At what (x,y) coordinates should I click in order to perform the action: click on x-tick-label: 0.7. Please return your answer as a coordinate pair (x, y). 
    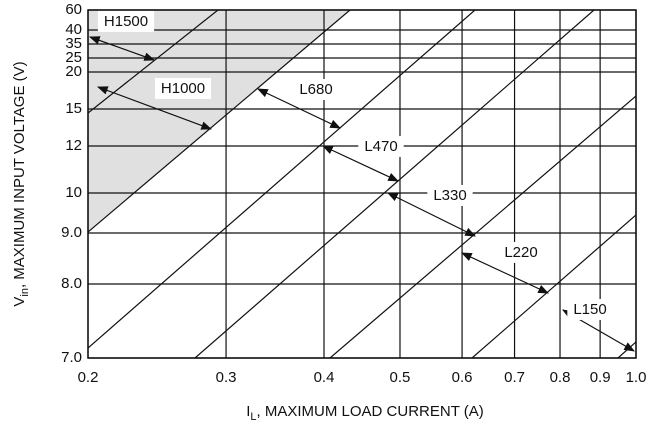
    Looking at the image, I should click on (514, 377).